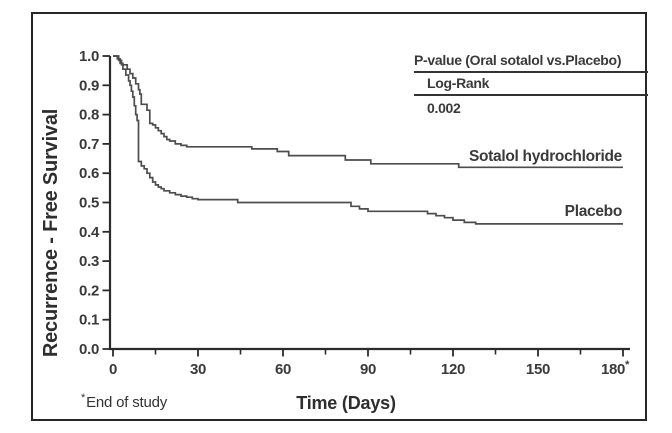 This screenshot has height=433, width=672. I want to click on pvalue-value: 0.002, so click(444, 108).